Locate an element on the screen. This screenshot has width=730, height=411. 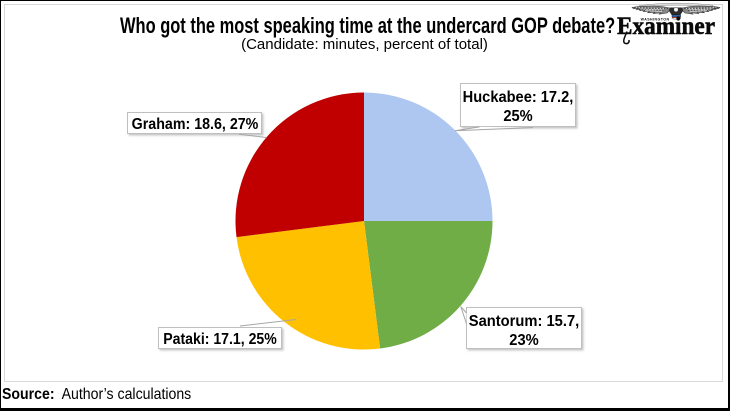
svg-text: WASHINGTON is located at coordinates (655, 20).